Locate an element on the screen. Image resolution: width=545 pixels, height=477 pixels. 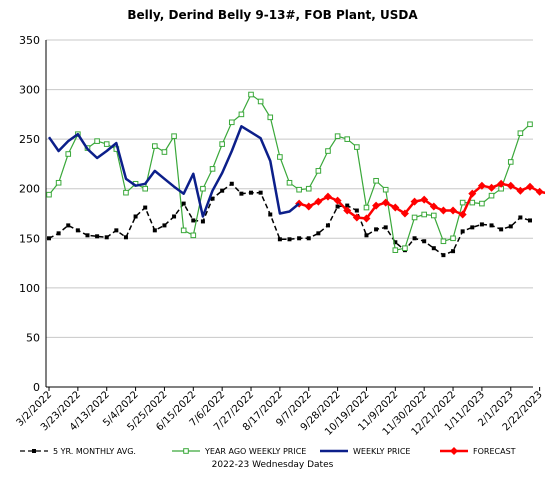
y-tick-label: 0 is located at coordinates (36, 387).